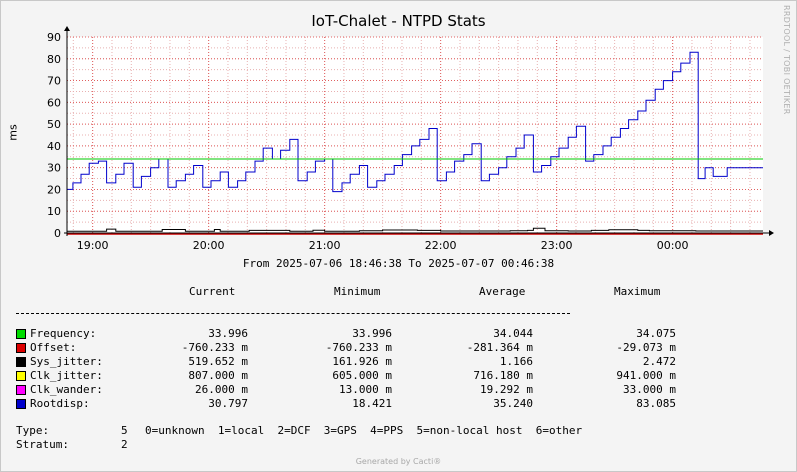 Image resolution: width=797 pixels, height=472 pixels. Describe the element at coordinates (513, 333) in the screenshot. I see `legend-average: 34.044` at that location.